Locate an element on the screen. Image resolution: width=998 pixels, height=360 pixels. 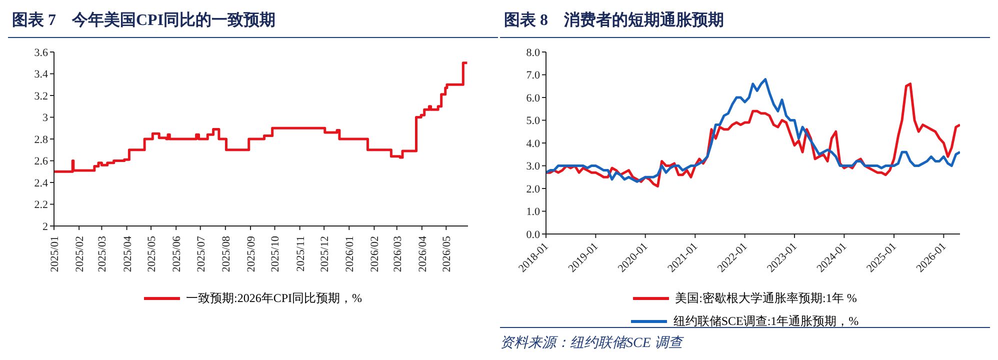
y-tick-label: 3 is located at coordinates (45, 118).